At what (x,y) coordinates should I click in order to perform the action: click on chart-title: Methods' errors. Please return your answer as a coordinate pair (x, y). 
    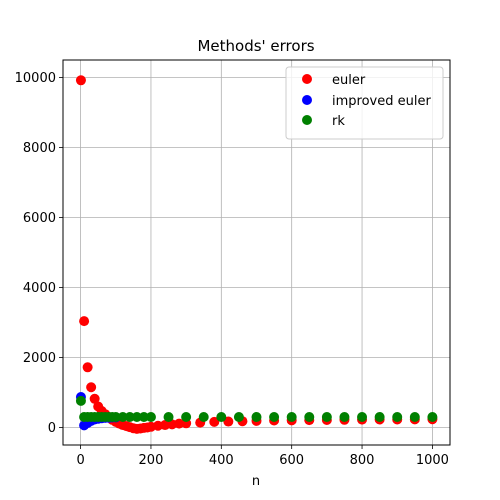
    Looking at the image, I should click on (255, 46).